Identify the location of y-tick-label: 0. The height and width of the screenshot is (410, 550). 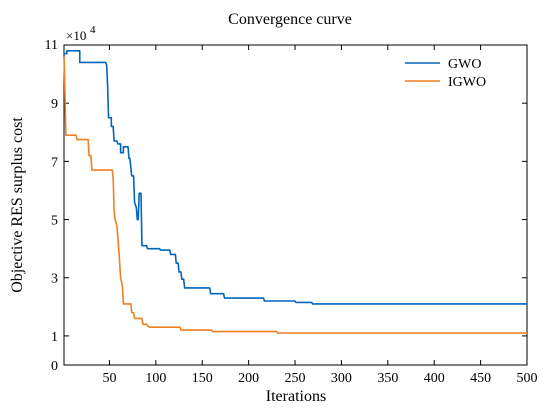
(54, 366).